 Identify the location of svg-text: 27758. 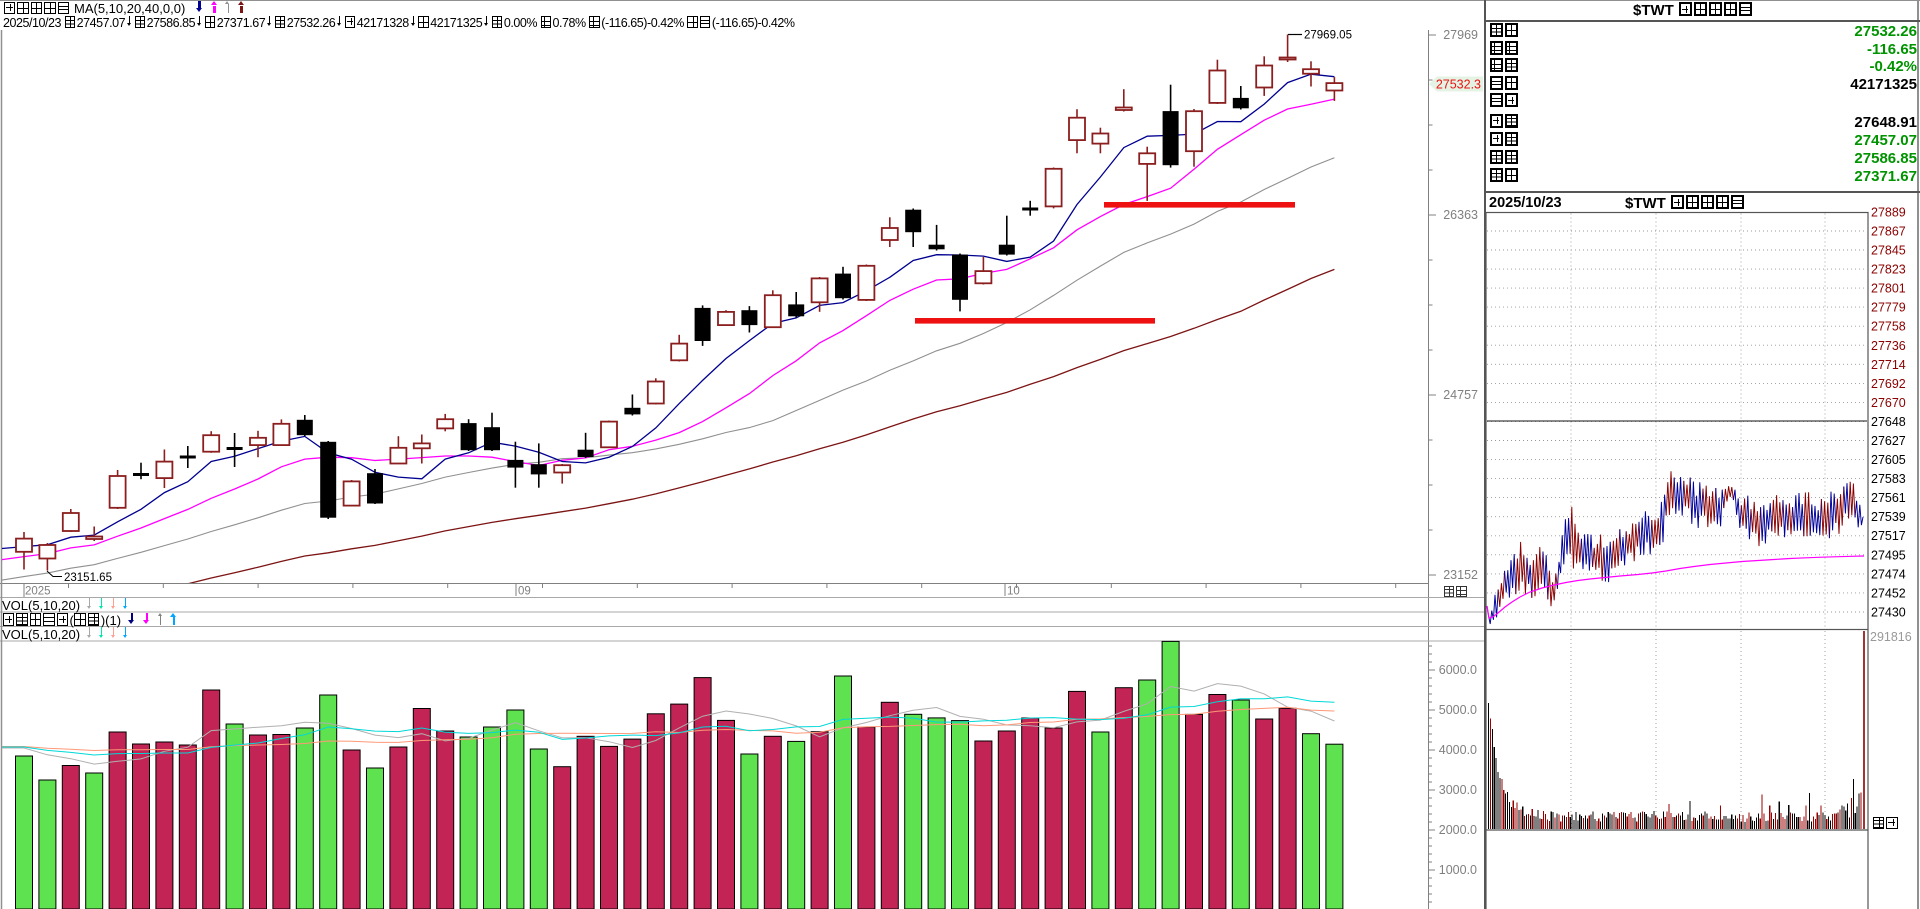
(1888, 327).